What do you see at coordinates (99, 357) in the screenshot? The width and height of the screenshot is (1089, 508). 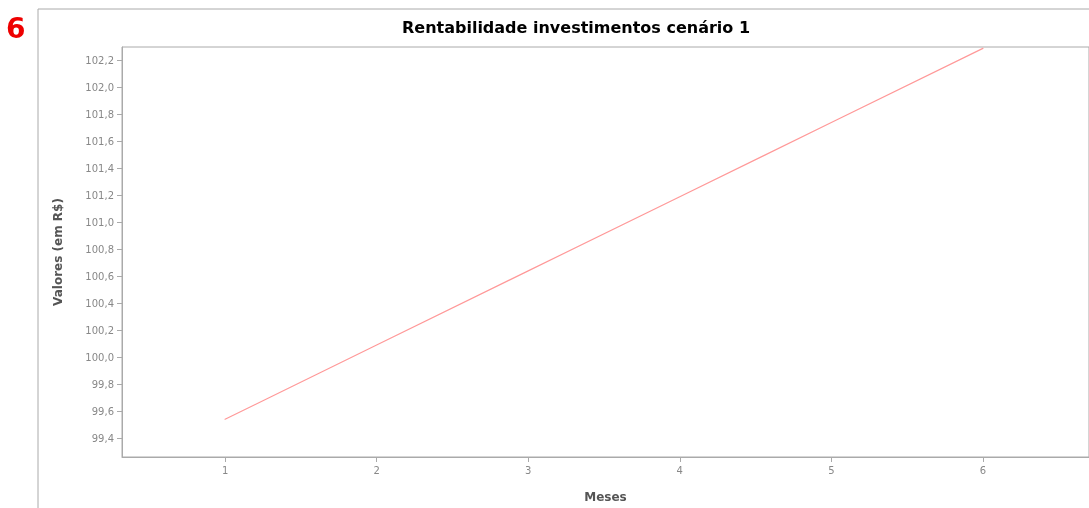 I see `y-tick-label: 100,0` at bounding box center [99, 357].